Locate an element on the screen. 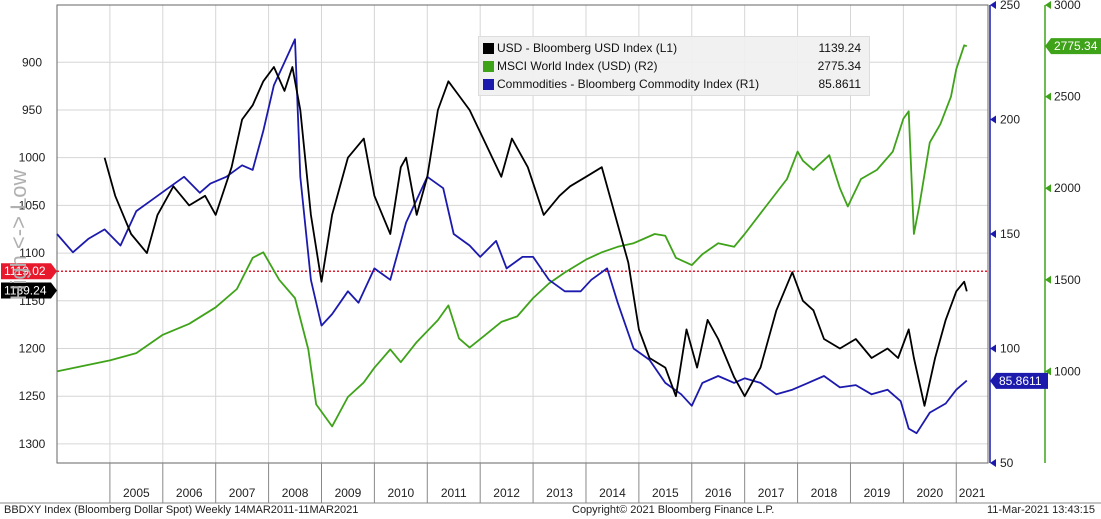 The image size is (1101, 519). commodities-value-label-bg is located at coordinates (1019, 380).